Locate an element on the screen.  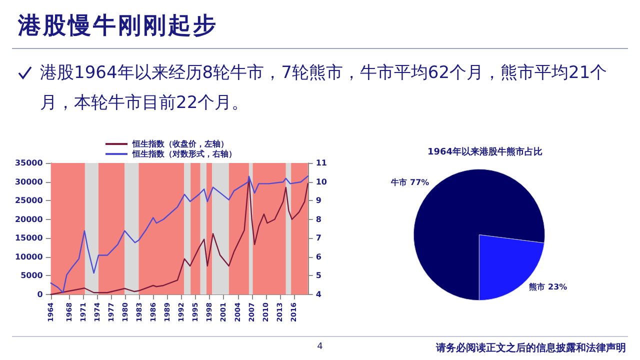
y-tick-label: 10000 is located at coordinates (29, 257).